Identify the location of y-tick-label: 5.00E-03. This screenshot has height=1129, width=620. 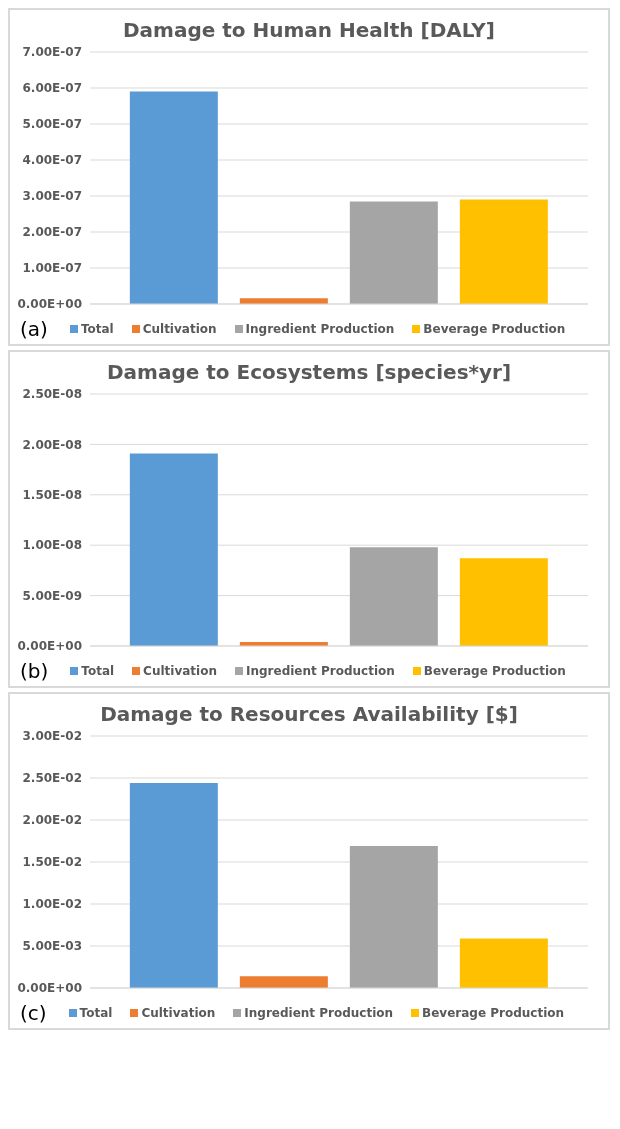
(52, 946).